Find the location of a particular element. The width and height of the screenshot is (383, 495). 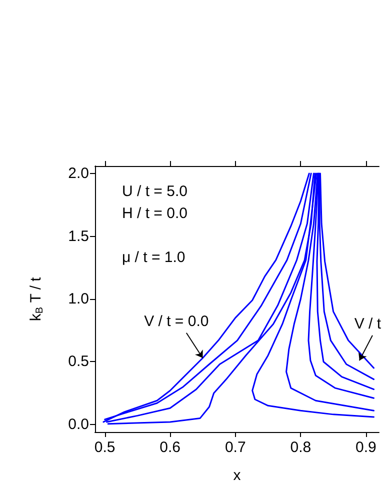

y-tick-label: 0.5 is located at coordinates (78, 361).